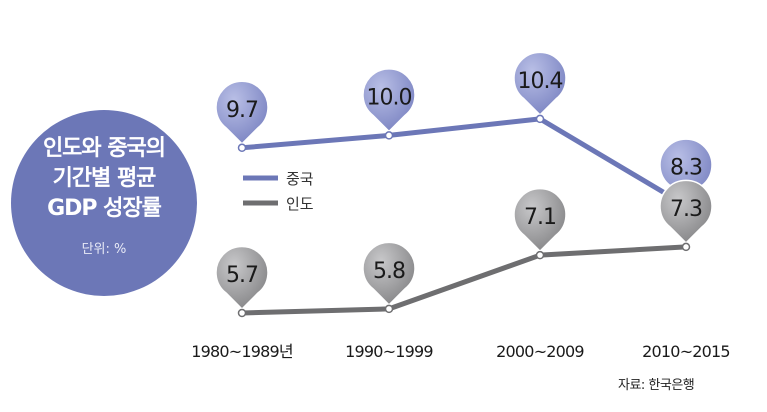  I want to click on title-badge: 인도와 중국의 기간별 평균 GDP 성장률 단위: %, so click(104, 203).